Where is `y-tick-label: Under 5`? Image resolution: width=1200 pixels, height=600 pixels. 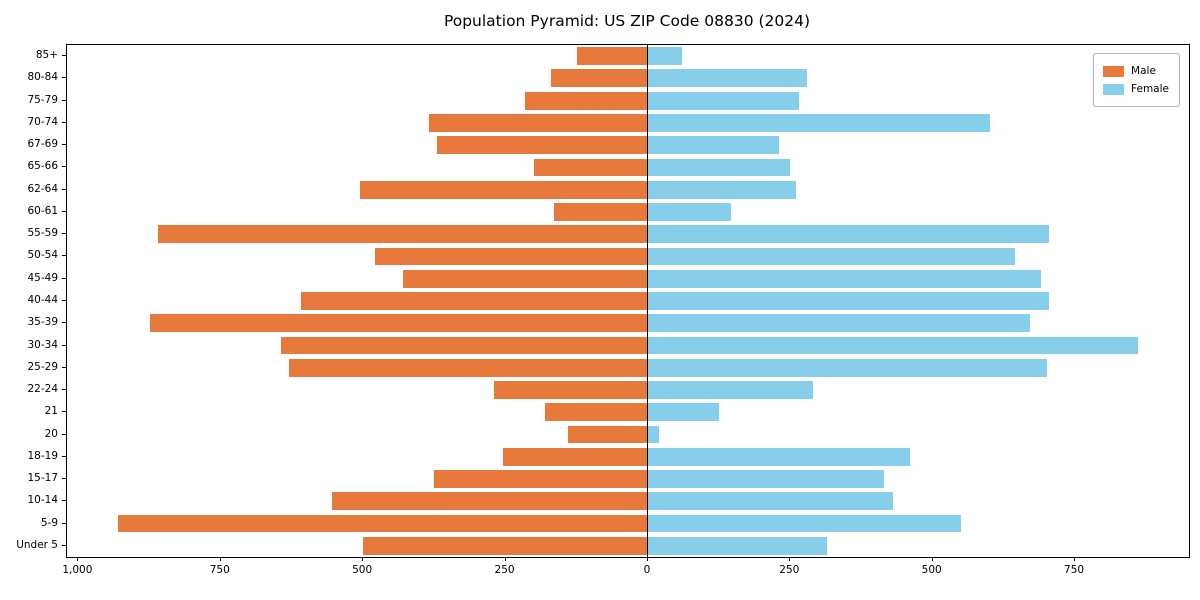
y-tick-label: Under 5 is located at coordinates (37, 544).